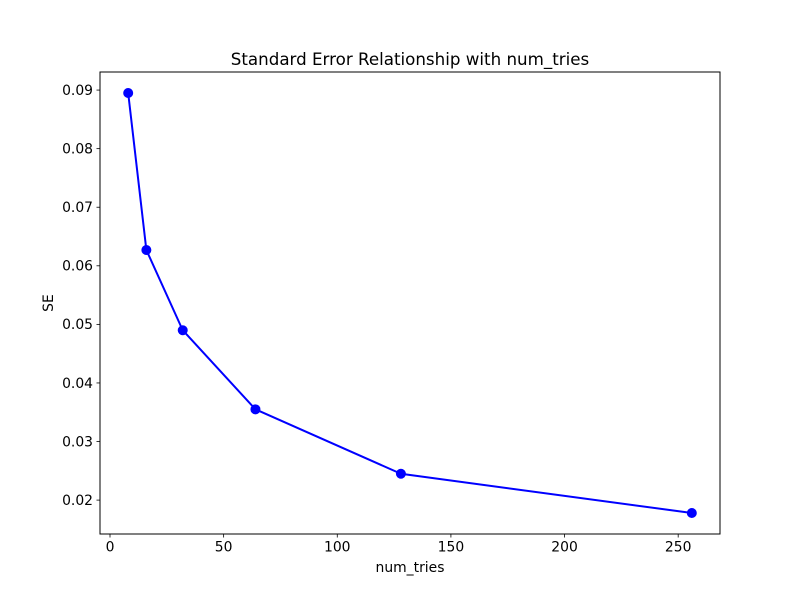 Image resolution: width=800 pixels, height=600 pixels. I want to click on y-tick-label: 0.02, so click(77, 501).